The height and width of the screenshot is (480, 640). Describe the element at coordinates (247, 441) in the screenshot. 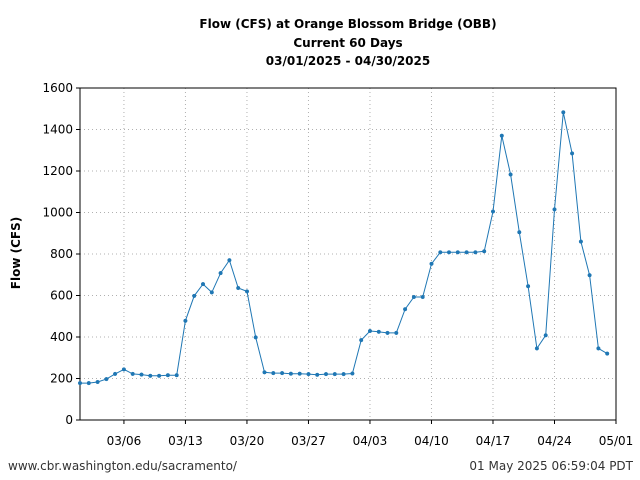

I see `x-tick-label: 03/20` at that location.